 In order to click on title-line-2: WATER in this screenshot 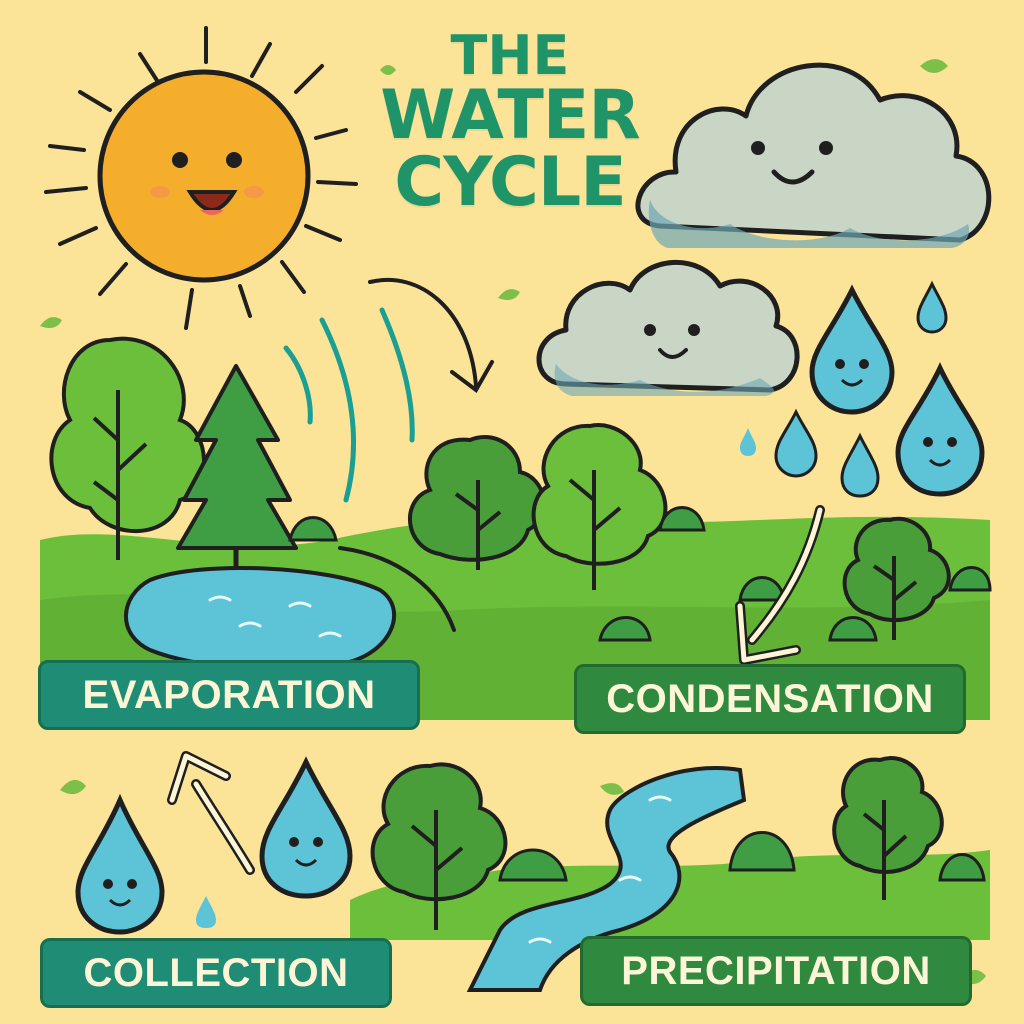, I will do `click(510, 115)`.